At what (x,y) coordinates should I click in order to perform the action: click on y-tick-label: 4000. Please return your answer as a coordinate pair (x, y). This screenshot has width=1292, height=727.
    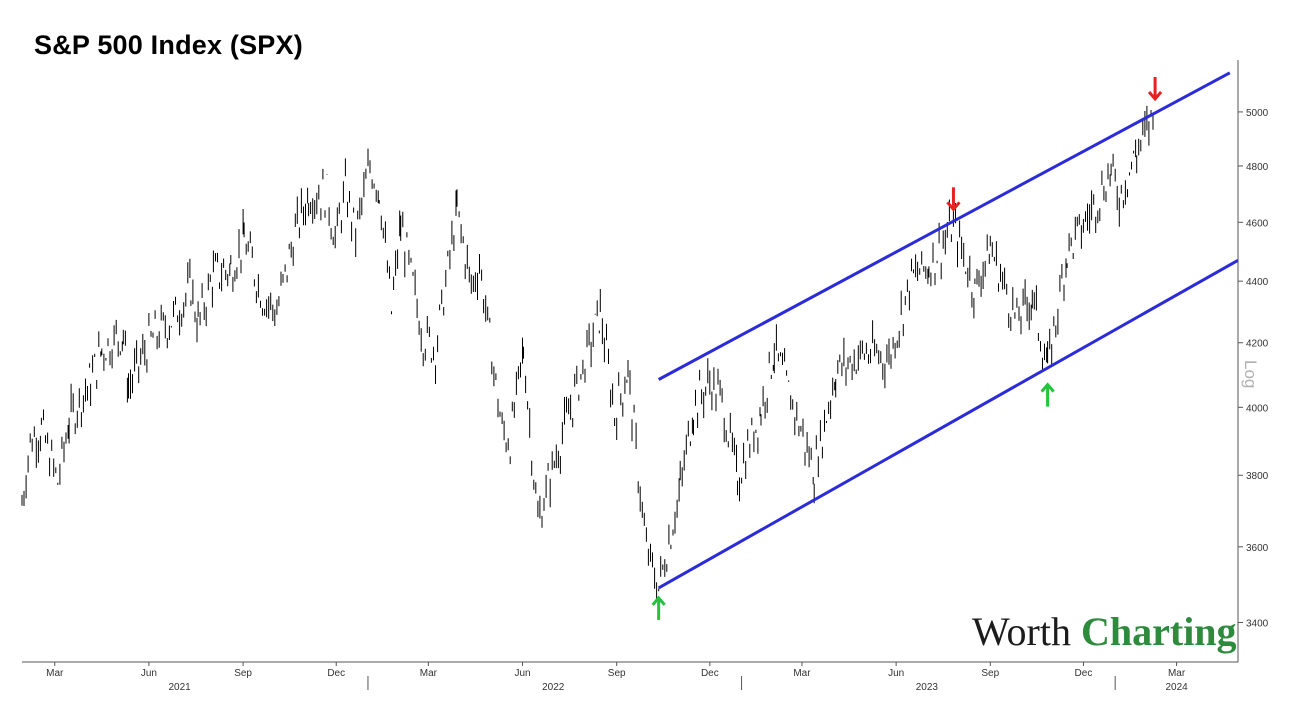
    Looking at the image, I should click on (1257, 408).